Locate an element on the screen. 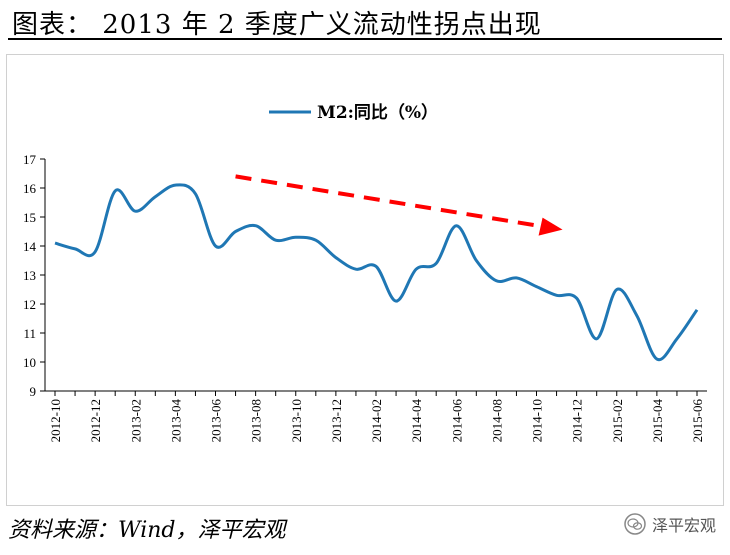  title-divider is located at coordinates (365, 39).